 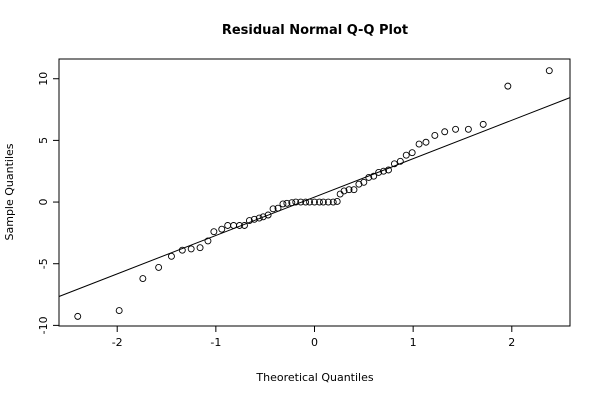 I want to click on y-tick-label: -10, so click(x=43, y=325).